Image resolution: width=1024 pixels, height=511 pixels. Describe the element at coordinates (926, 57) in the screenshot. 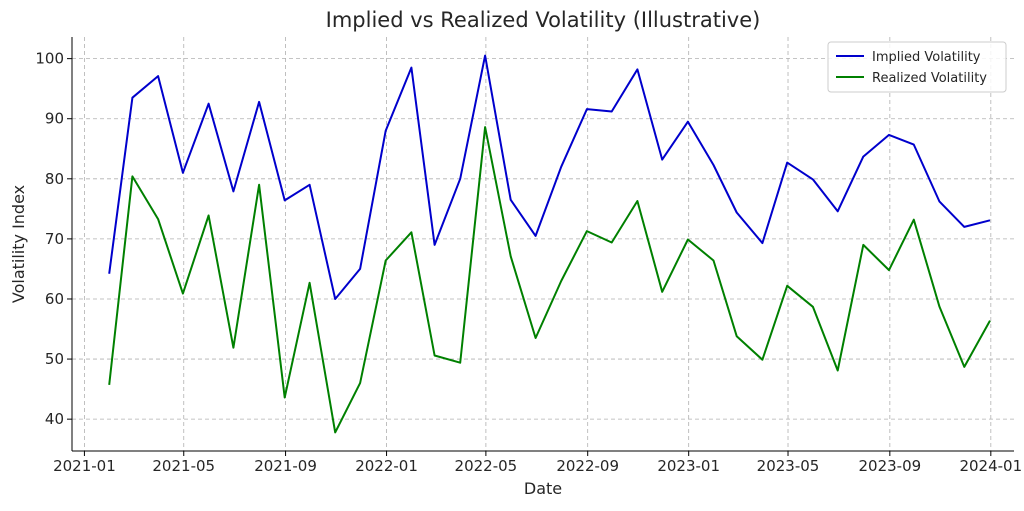

I see `legend-label-implied: Implied Volatility` at that location.